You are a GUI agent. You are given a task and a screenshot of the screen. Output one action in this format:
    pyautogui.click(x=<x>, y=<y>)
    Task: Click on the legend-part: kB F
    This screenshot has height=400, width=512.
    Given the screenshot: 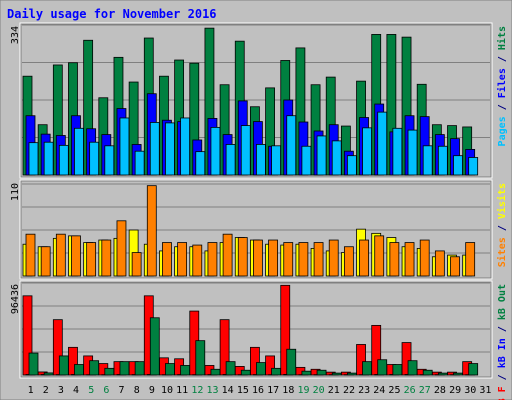 What is the action you would take?
    pyautogui.click(x=502, y=393)
    